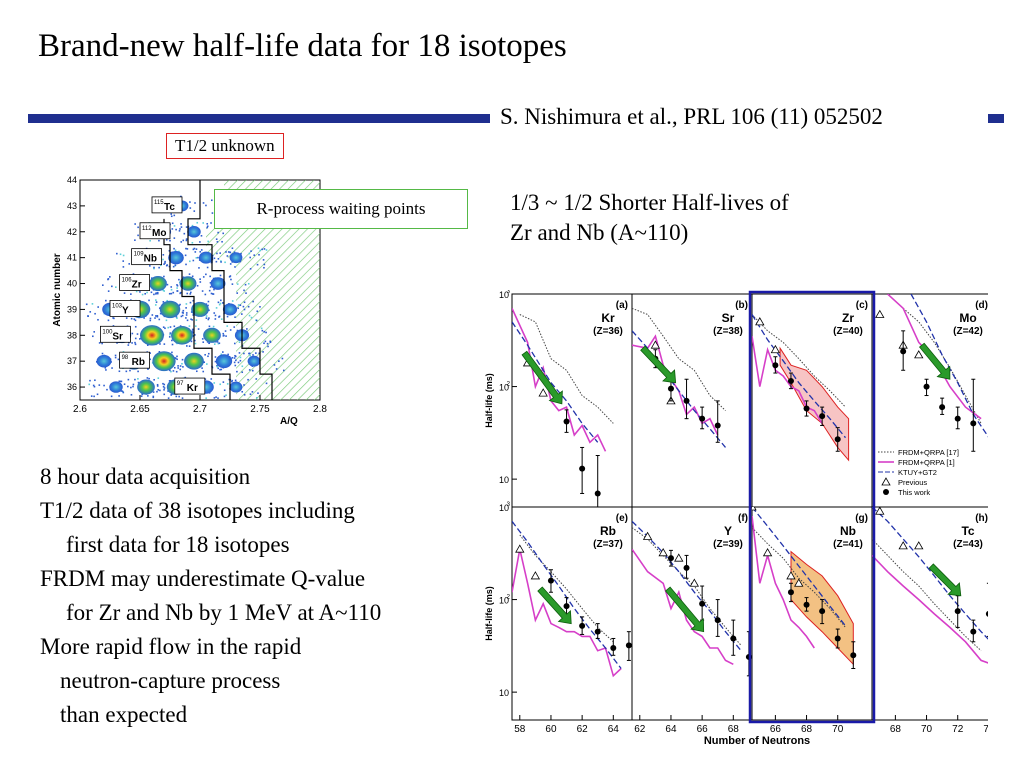 The image size is (1024, 768). What do you see at coordinates (934, 361) in the screenshot?
I see `trend-arrow-shape` at bounding box center [934, 361].